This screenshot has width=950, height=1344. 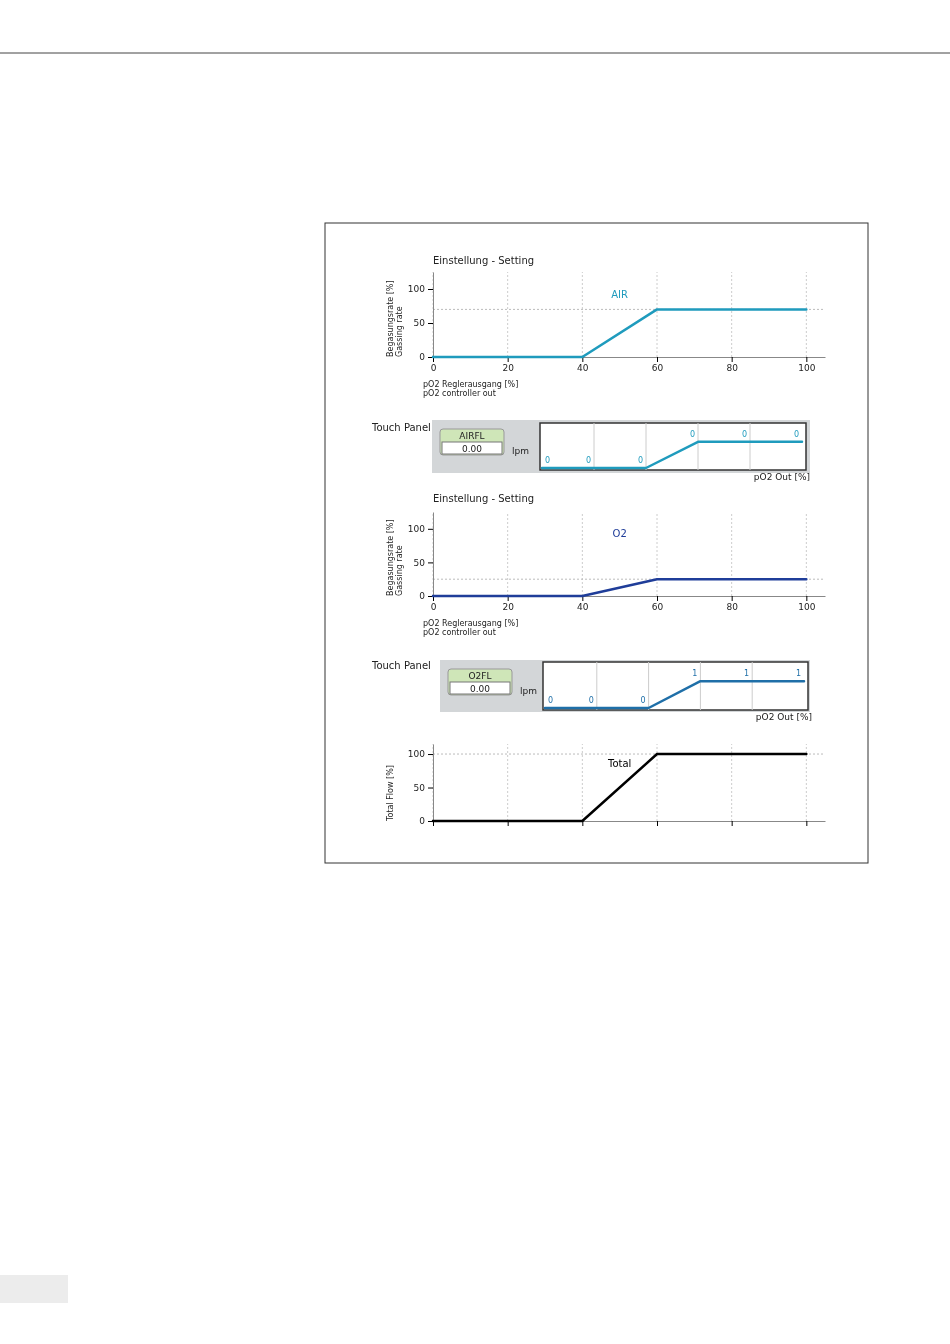 I want to click on text: AIRFL, so click(x=472, y=436).